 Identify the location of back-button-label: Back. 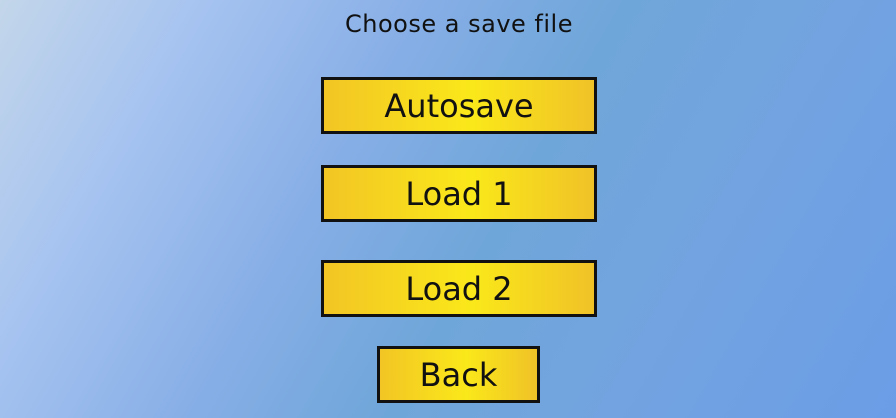
(458, 374).